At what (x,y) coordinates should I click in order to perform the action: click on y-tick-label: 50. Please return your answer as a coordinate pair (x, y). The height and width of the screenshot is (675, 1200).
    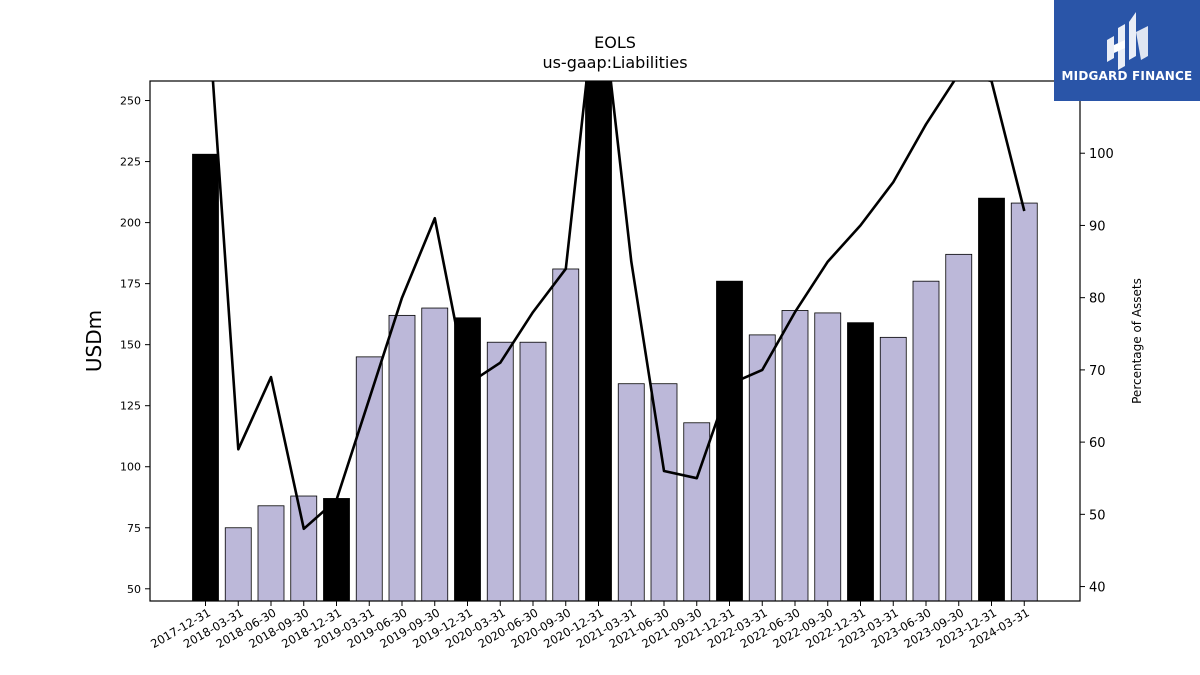
    Looking at the image, I should click on (134, 589).